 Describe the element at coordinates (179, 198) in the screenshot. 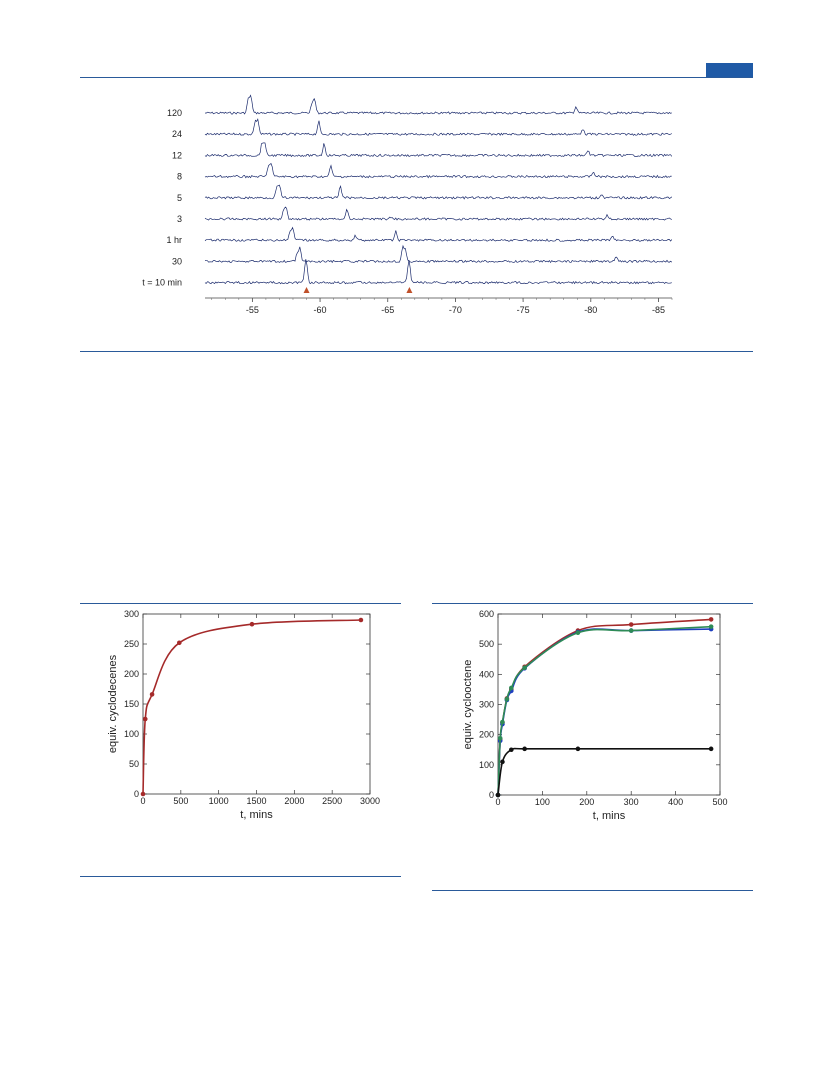

I see `trace-label: 5` at that location.